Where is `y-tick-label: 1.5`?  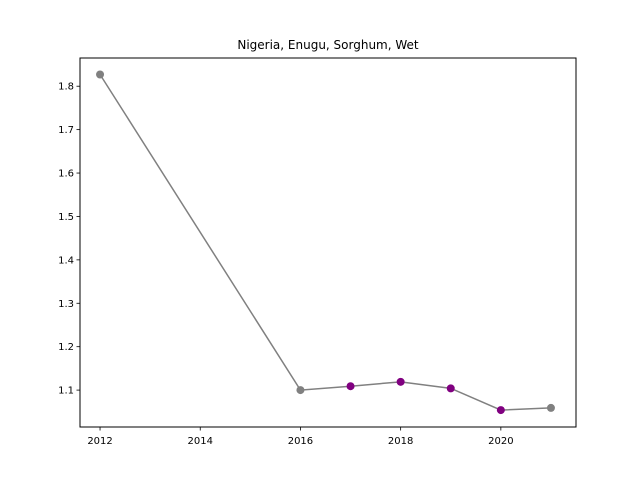 y-tick-label: 1.5 is located at coordinates (66, 217).